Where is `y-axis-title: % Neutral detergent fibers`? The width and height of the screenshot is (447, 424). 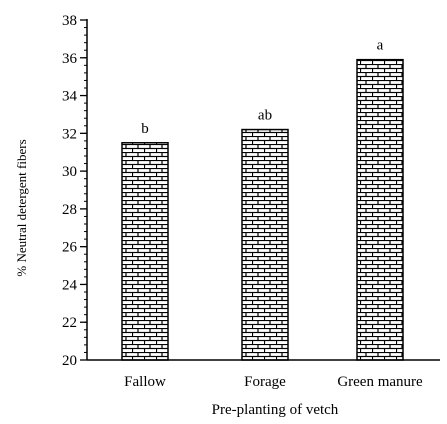 y-axis-title: % Neutral detergent fibers is located at coordinates (21, 207).